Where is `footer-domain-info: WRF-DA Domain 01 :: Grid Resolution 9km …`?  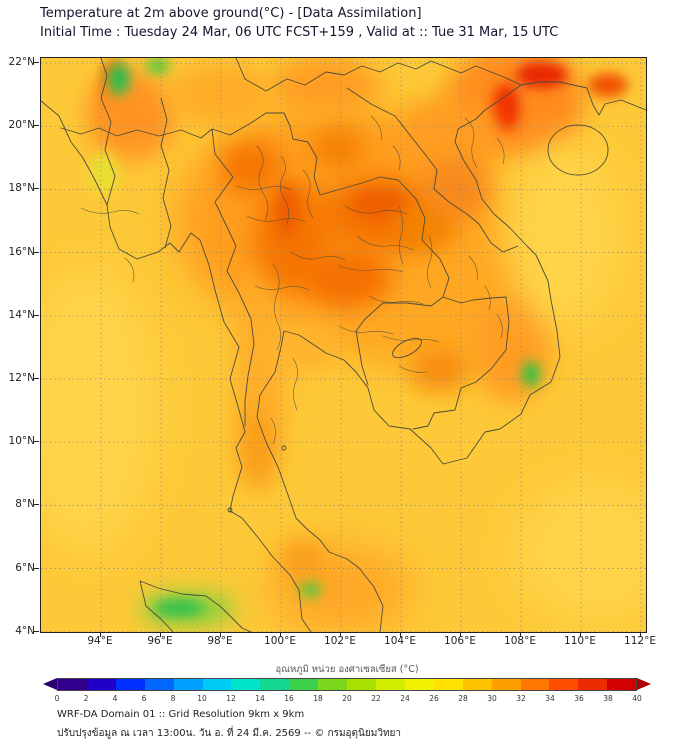
footer-domain-info: WRF-DA Domain 01 :: Grid Resolution 9km … is located at coordinates (181, 714).